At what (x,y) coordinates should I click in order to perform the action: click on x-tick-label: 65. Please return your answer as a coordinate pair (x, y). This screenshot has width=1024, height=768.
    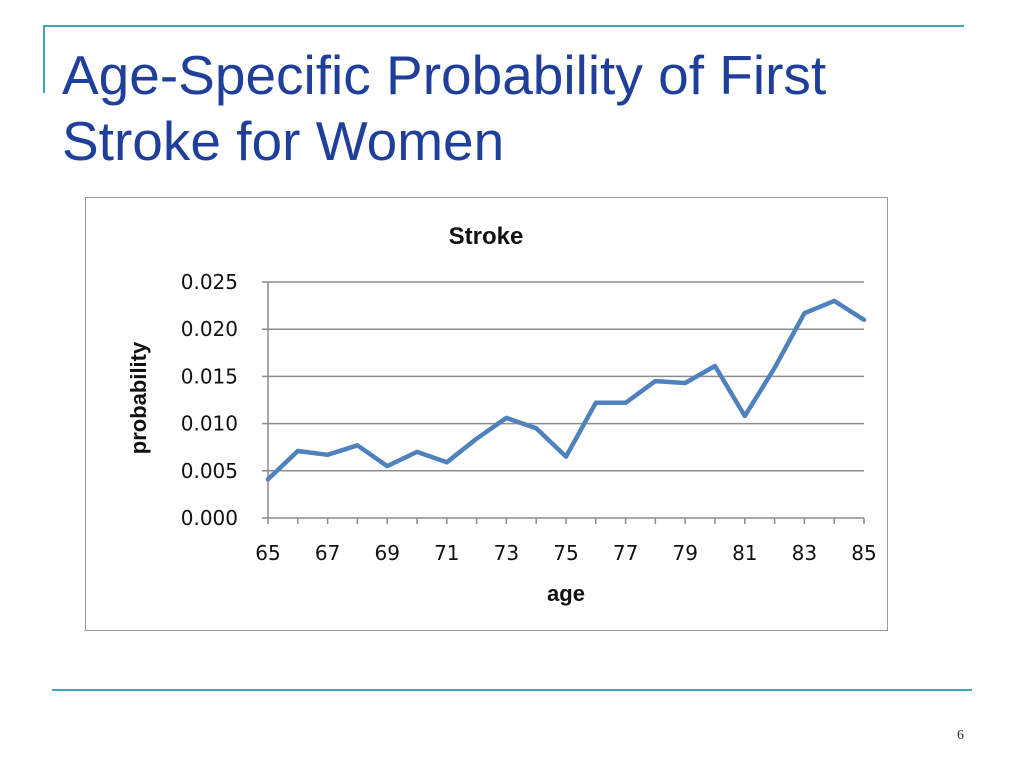
    Looking at the image, I should click on (267, 553).